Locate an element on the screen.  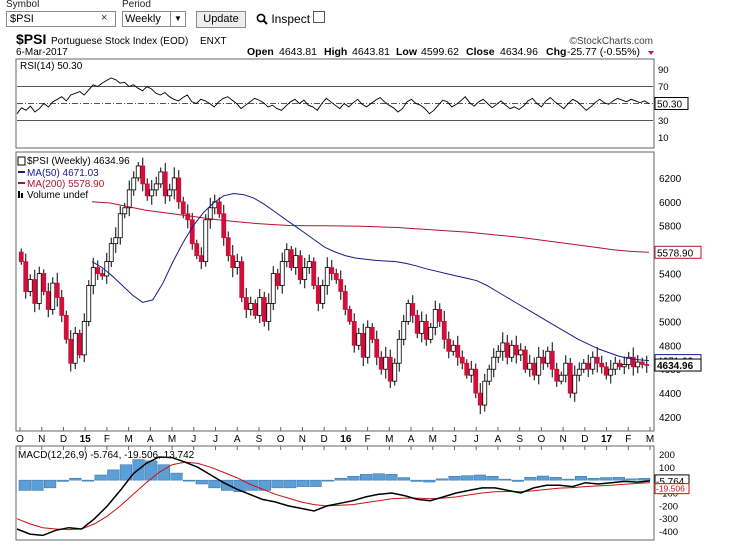
rsi-tick-label: 30 is located at coordinates (663, 121).